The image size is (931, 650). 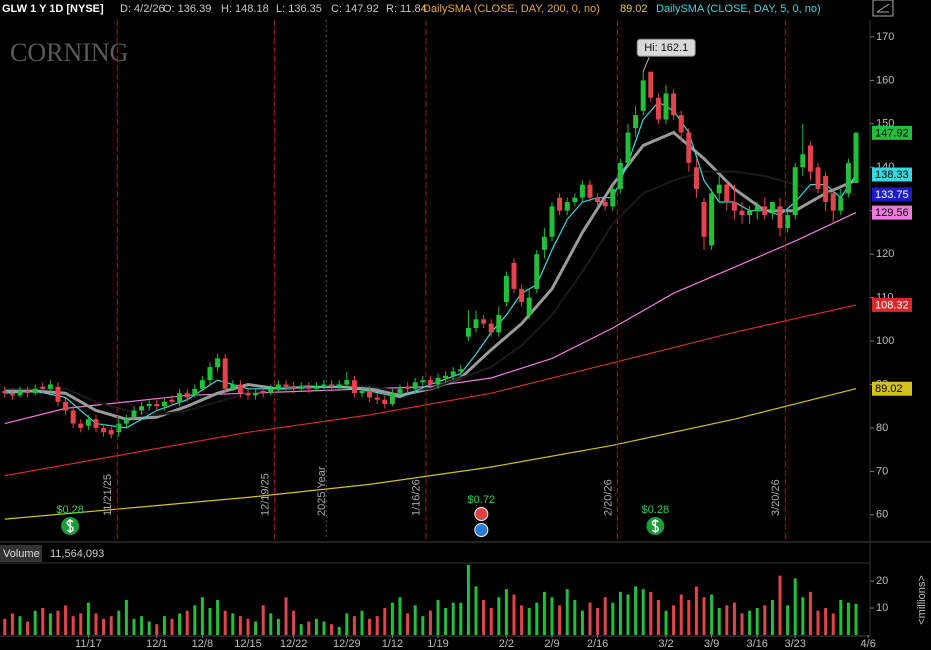 I want to click on open: O: 136.39, so click(x=187, y=9).